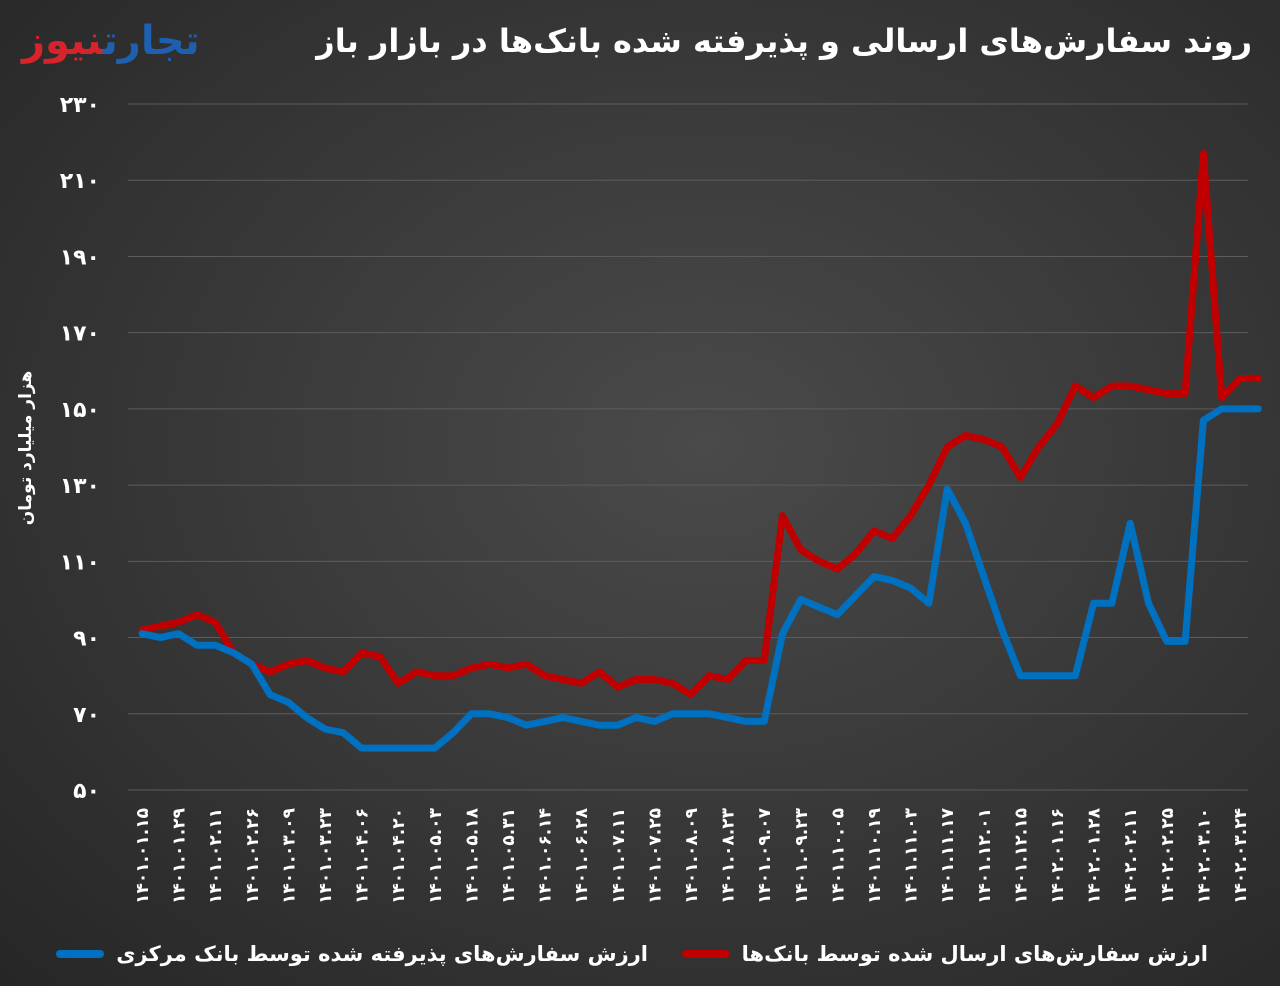 Image resolution: width=1280 pixels, height=986 pixels. Describe the element at coordinates (948, 855) in the screenshot. I see `x-tick-label: ۱۴۰۱.۱۱.۱۷` at that location.